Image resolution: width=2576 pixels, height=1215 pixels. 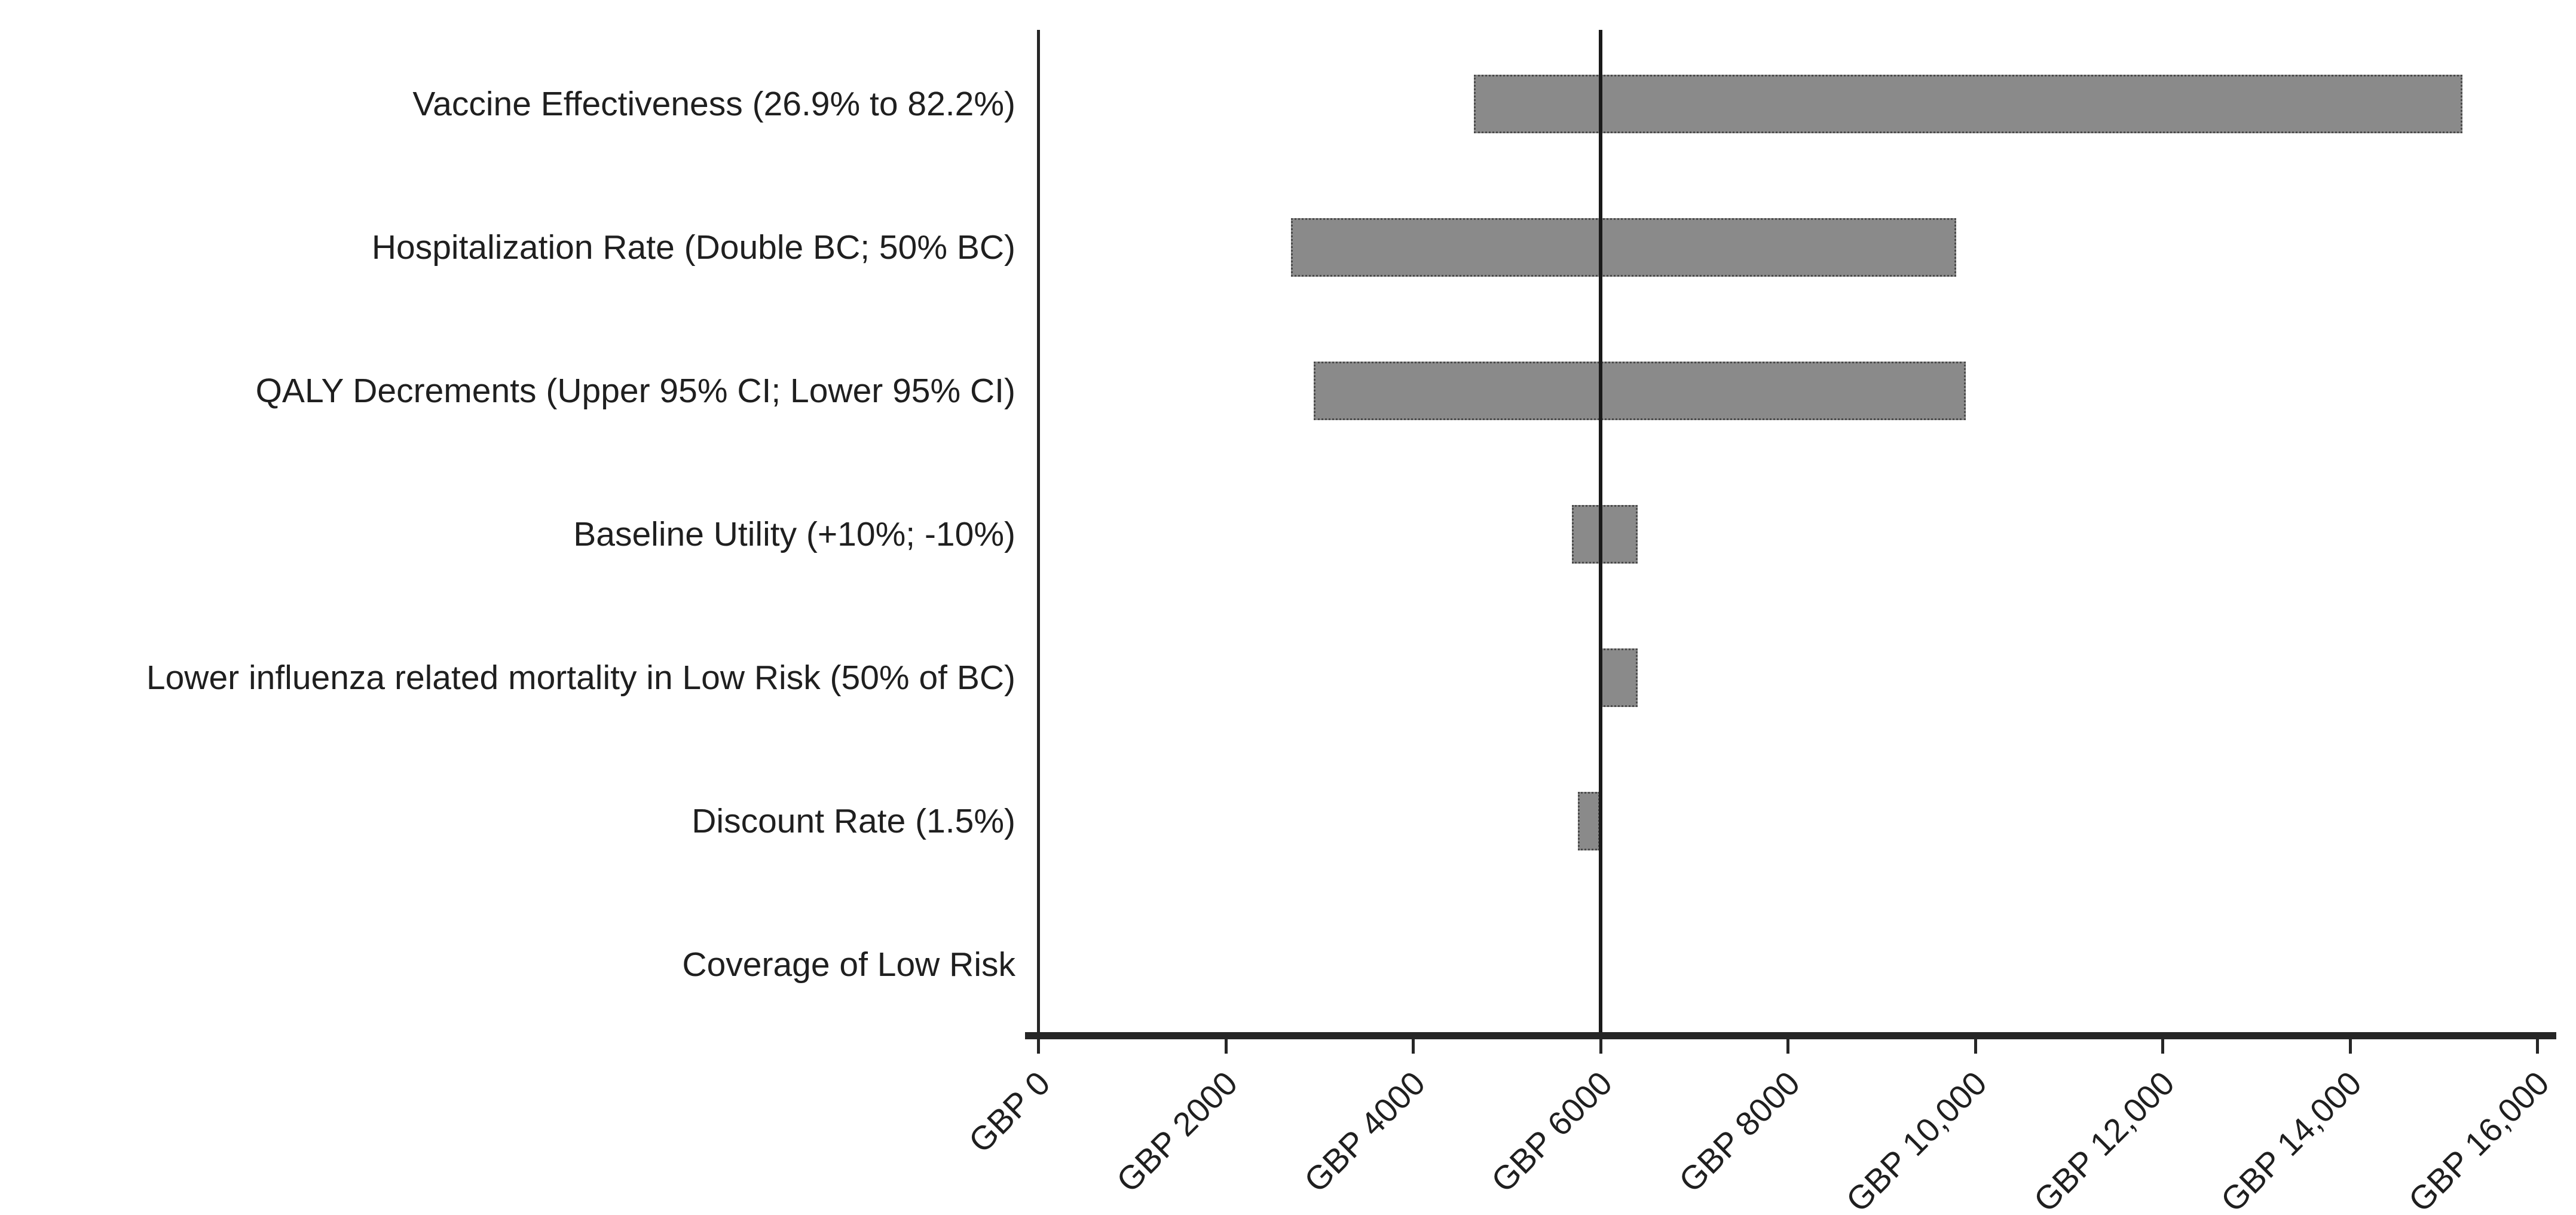 I want to click on x-axis-tick-label: GBP 8000, so click(x=1739, y=1131).